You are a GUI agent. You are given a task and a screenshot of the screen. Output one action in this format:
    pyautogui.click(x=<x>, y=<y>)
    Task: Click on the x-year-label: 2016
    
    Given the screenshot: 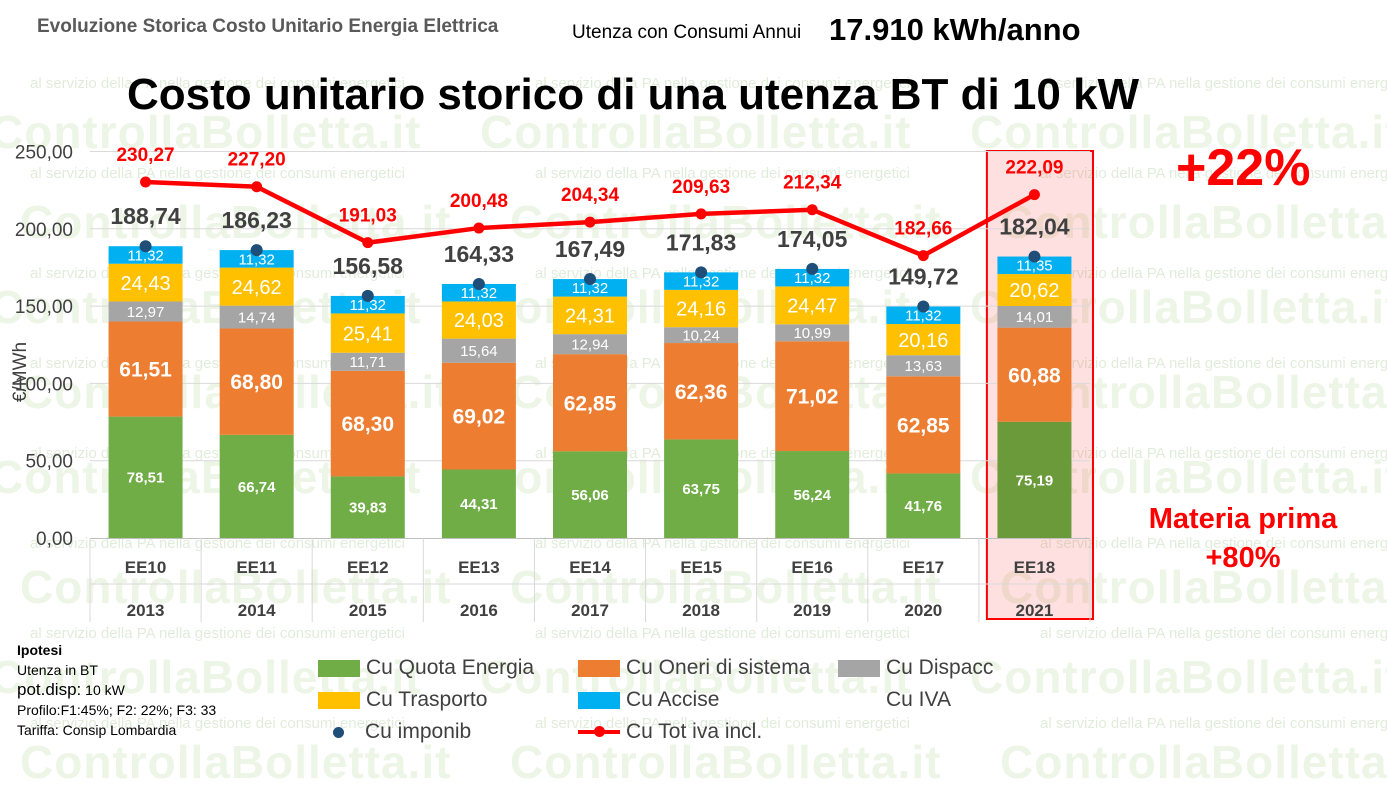 What is the action you would take?
    pyautogui.click(x=479, y=610)
    